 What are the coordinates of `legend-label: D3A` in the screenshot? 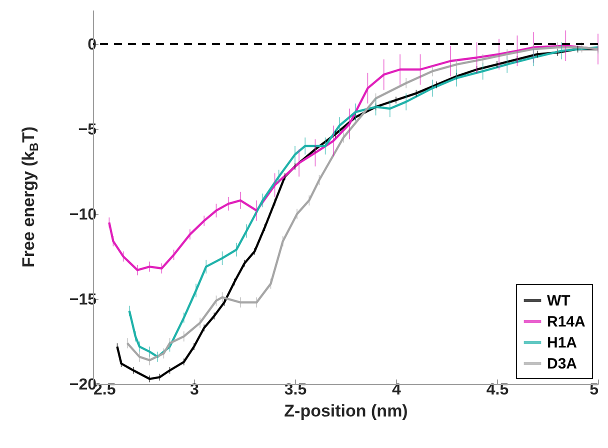 It's located at (562, 364).